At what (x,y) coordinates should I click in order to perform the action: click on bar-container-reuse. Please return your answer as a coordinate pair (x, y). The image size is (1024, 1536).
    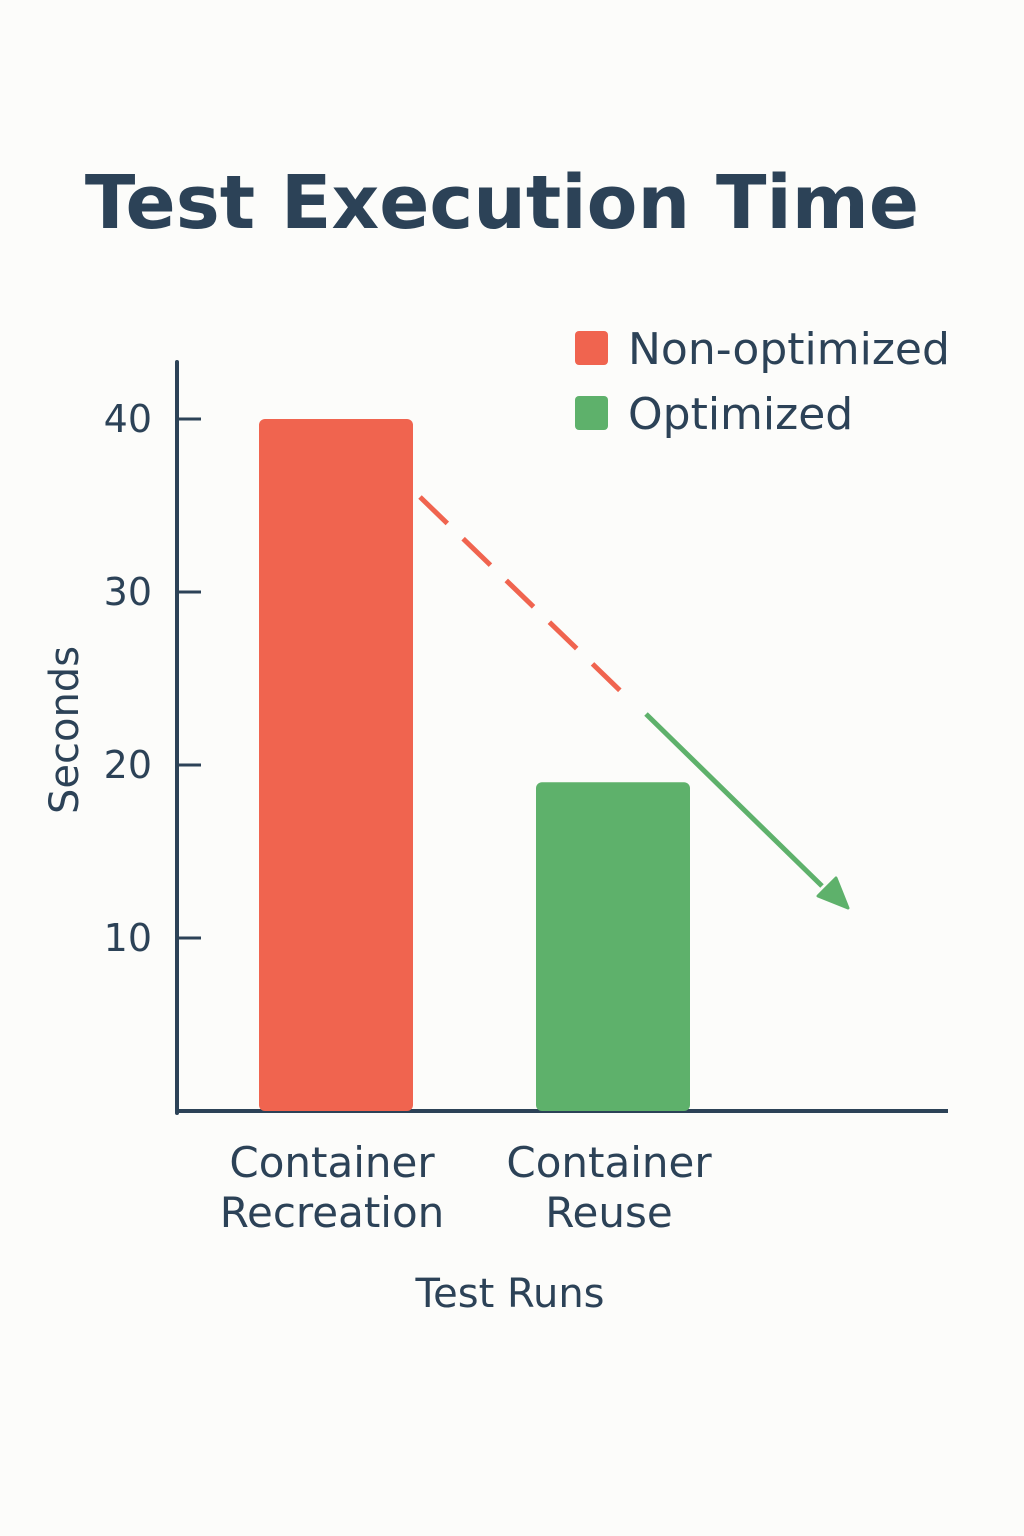
    Looking at the image, I should click on (613, 946).